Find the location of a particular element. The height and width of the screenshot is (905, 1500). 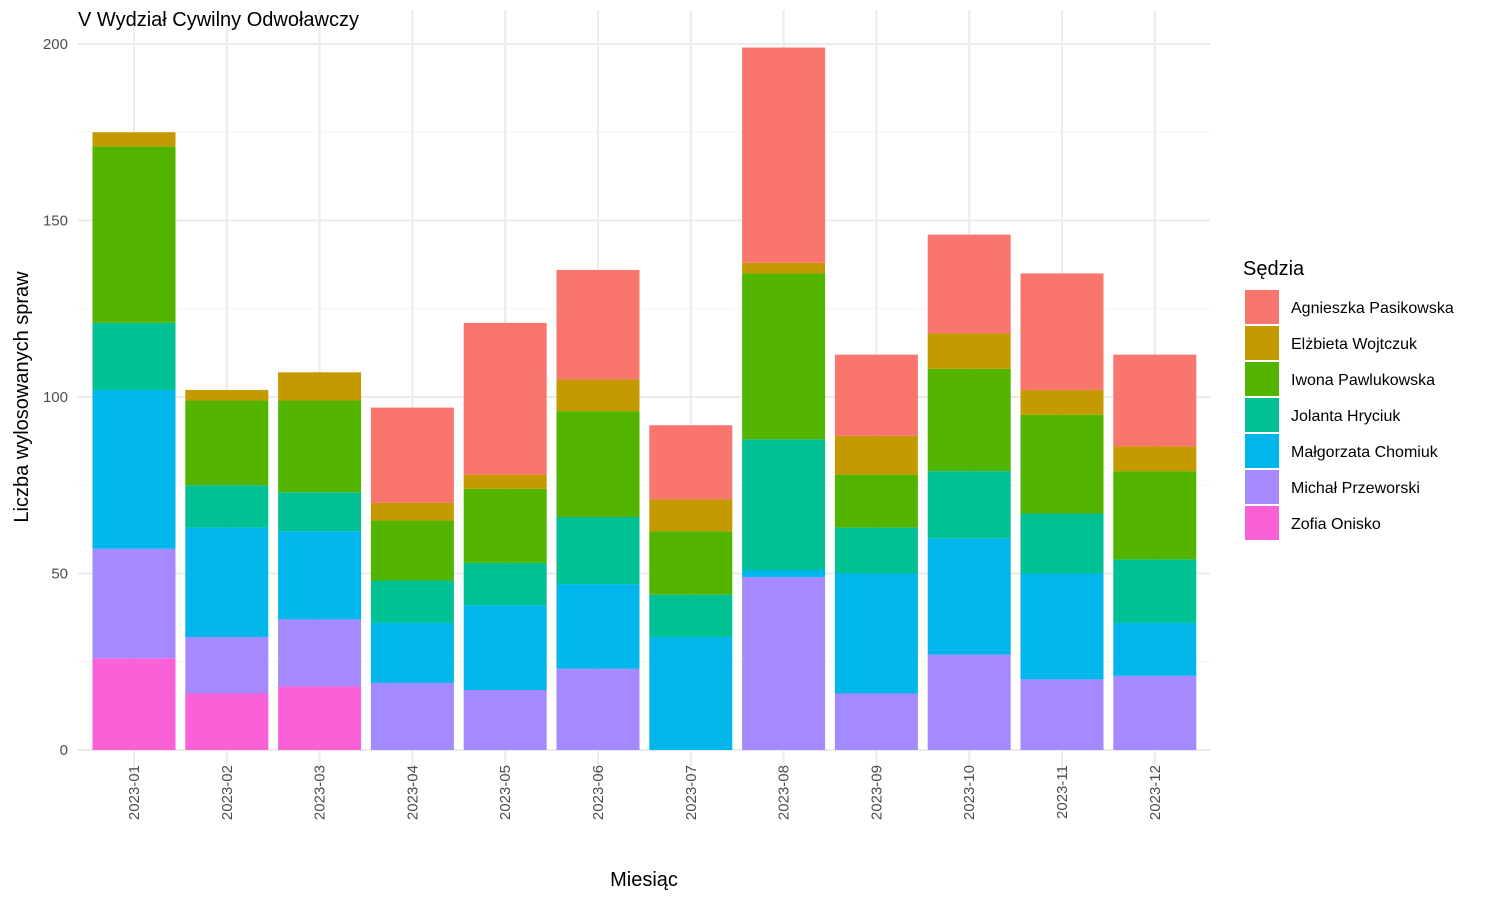

x-tick-label: 2023-02 is located at coordinates (227, 792).